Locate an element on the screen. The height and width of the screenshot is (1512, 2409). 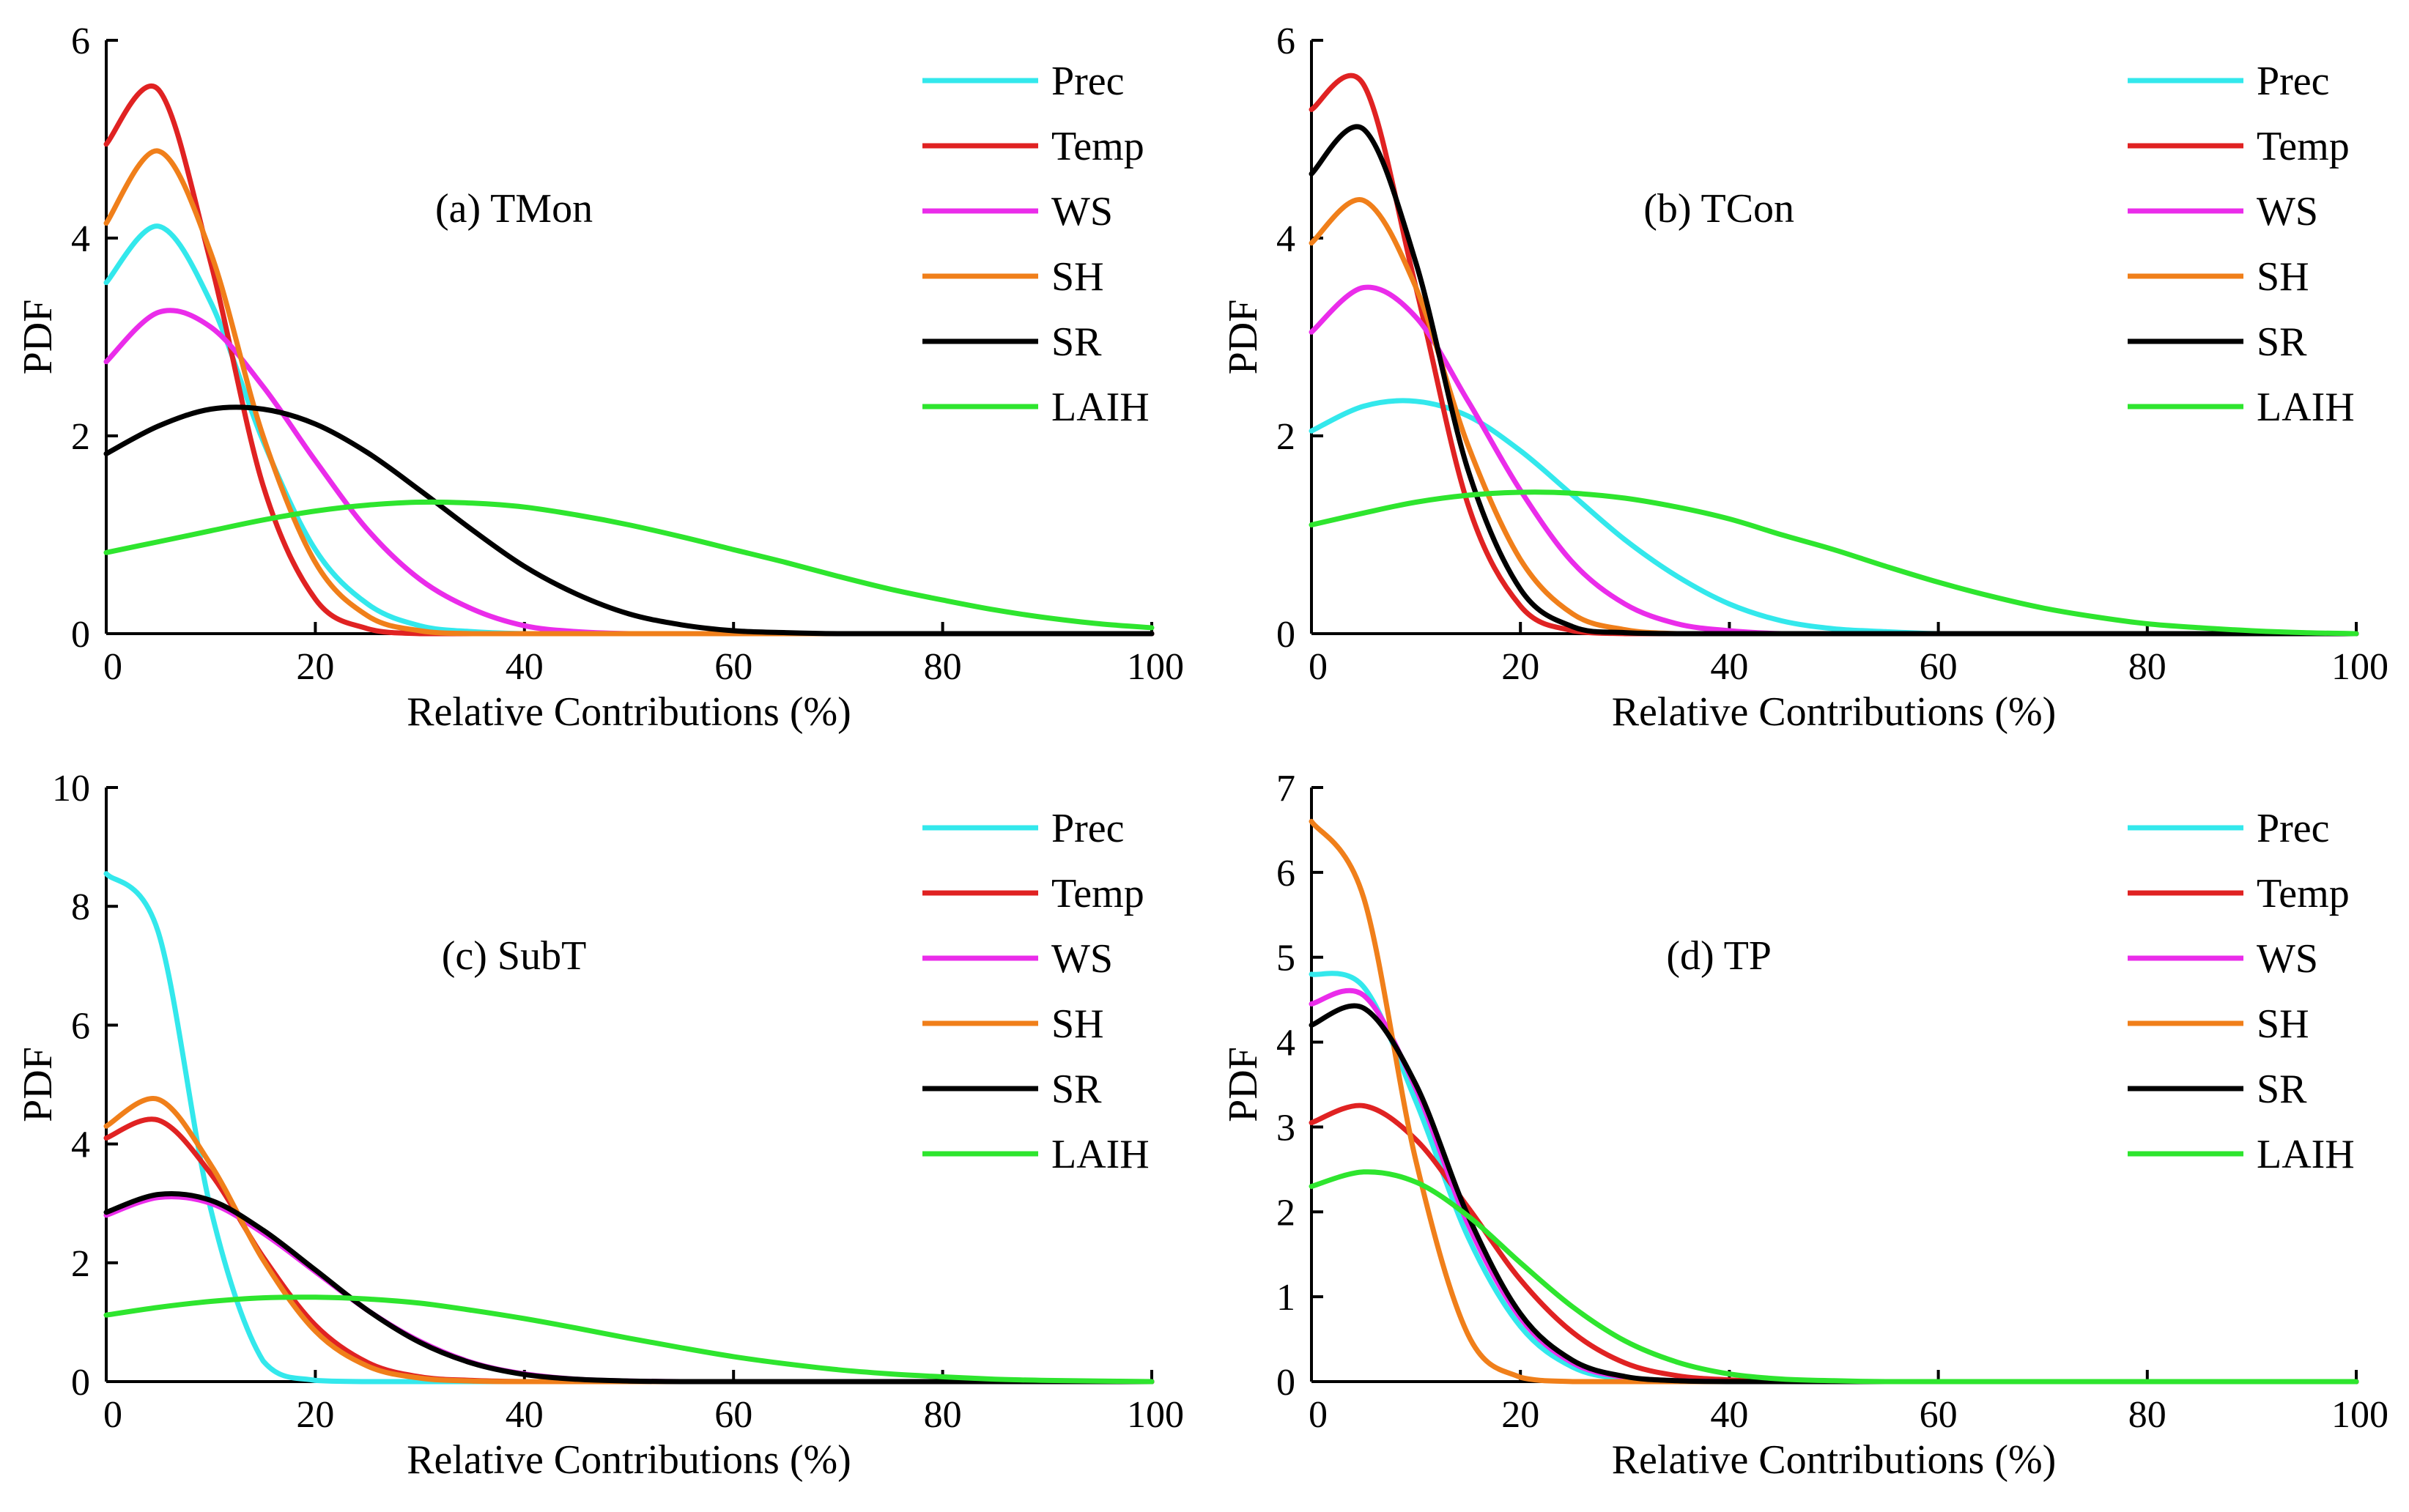
y-tick-label: 3 is located at coordinates (1285, 1128).